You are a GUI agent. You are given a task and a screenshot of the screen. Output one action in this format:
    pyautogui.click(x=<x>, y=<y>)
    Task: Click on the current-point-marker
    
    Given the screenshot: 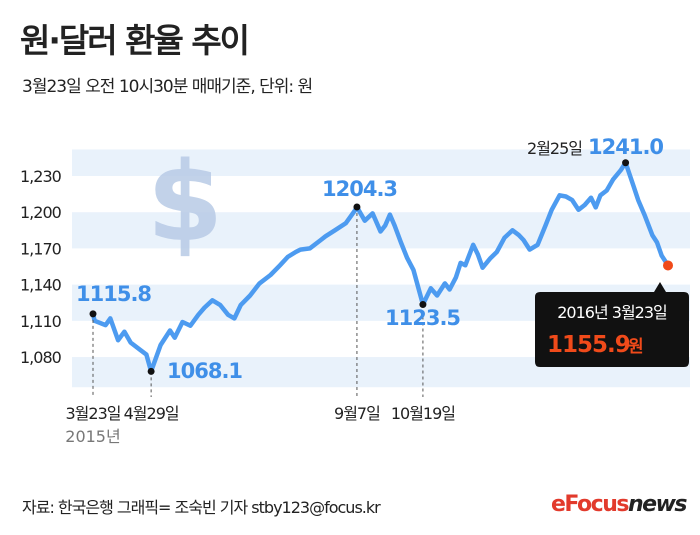 What is the action you would take?
    pyautogui.click(x=668, y=265)
    